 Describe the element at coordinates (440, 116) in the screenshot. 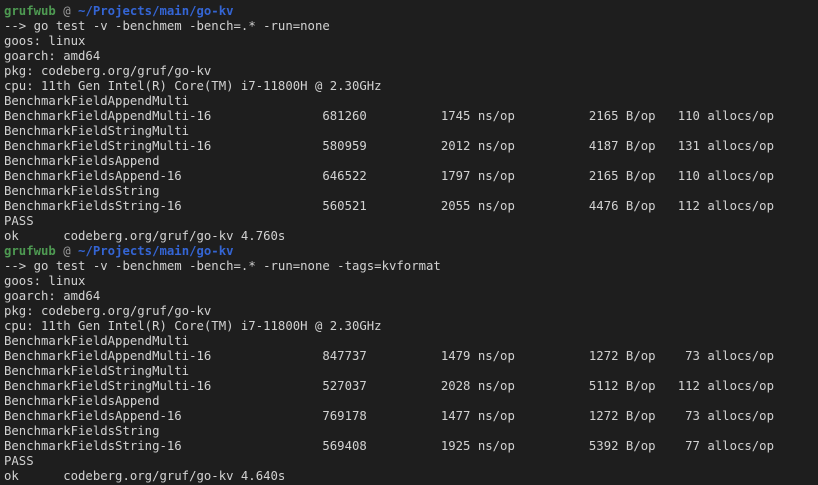

I see `benchmark-ns-per-op: 1745 ns/op` at that location.